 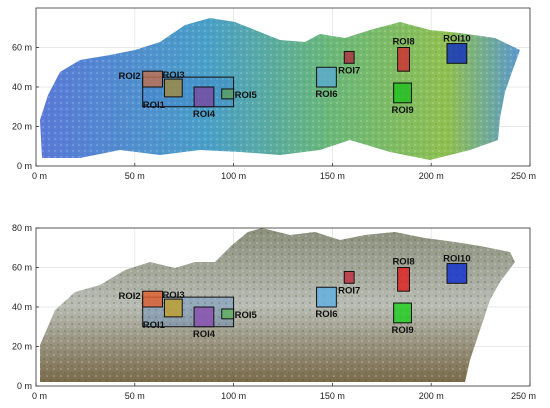 What do you see at coordinates (456, 39) in the screenshot?
I see `top-roi-label-roi10: ROI10` at bounding box center [456, 39].